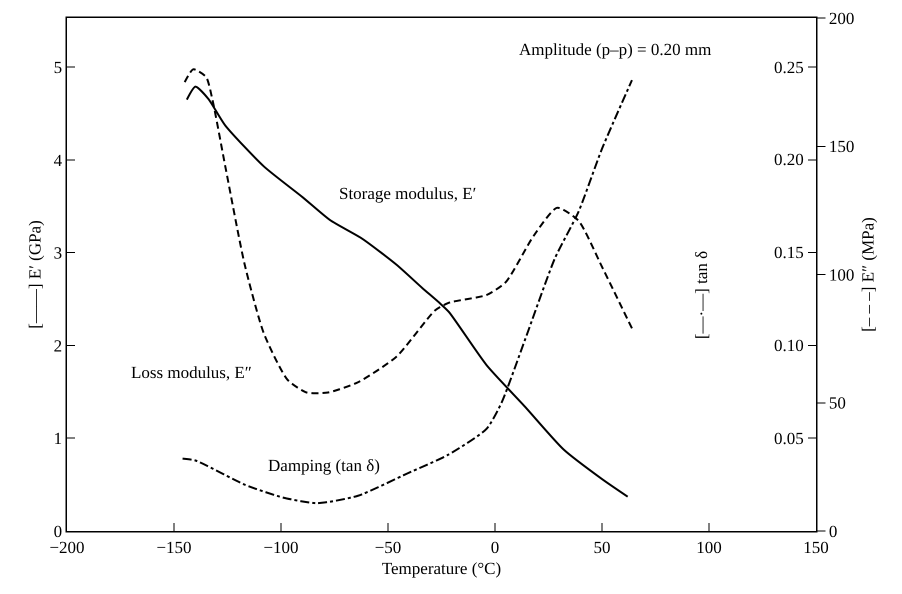 The image size is (902, 594). I want to click on y2-tick-label: 0.10, so click(789, 345).